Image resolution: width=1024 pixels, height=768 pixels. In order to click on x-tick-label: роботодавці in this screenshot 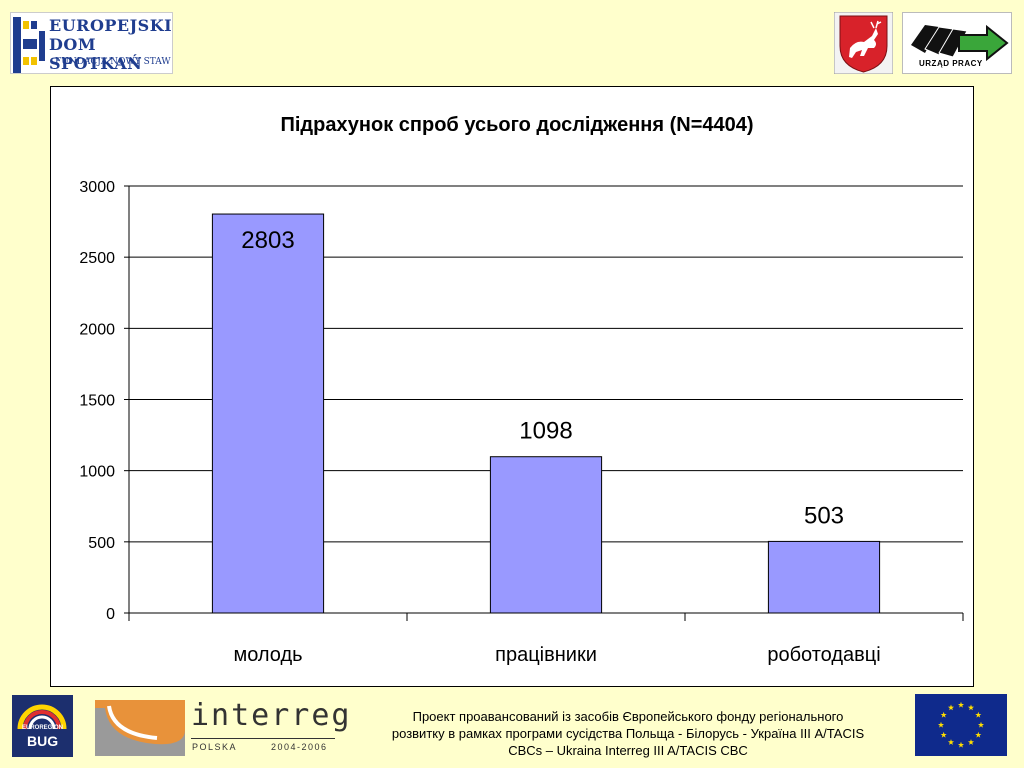, I will do `click(823, 655)`.